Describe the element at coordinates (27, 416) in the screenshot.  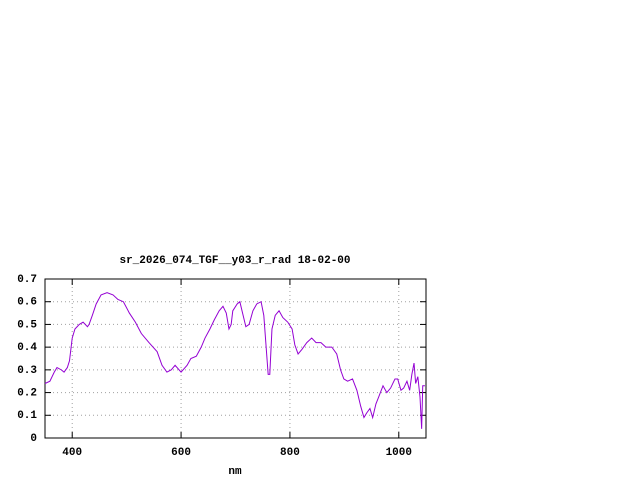
I see `y-tick-label: 0.1` at that location.